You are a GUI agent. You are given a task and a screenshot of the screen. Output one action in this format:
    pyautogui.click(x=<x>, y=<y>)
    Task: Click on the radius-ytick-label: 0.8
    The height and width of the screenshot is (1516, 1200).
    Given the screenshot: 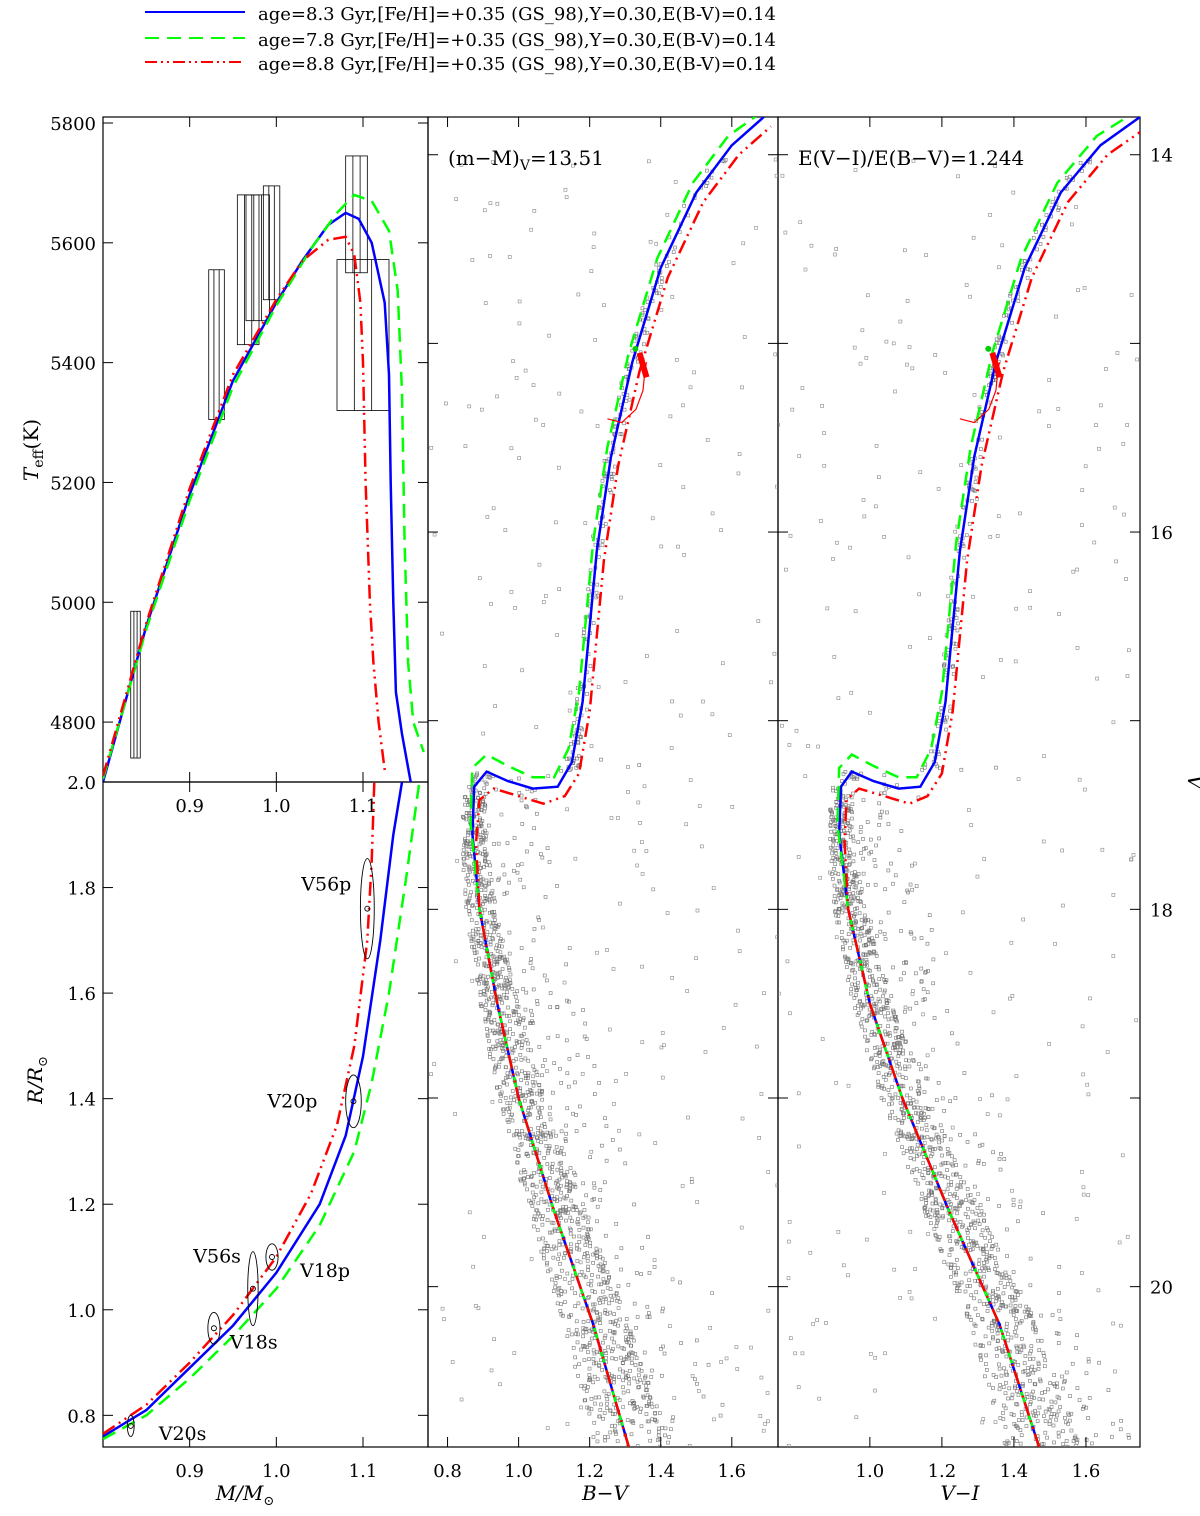 What is the action you would take?
    pyautogui.click(x=81, y=1416)
    